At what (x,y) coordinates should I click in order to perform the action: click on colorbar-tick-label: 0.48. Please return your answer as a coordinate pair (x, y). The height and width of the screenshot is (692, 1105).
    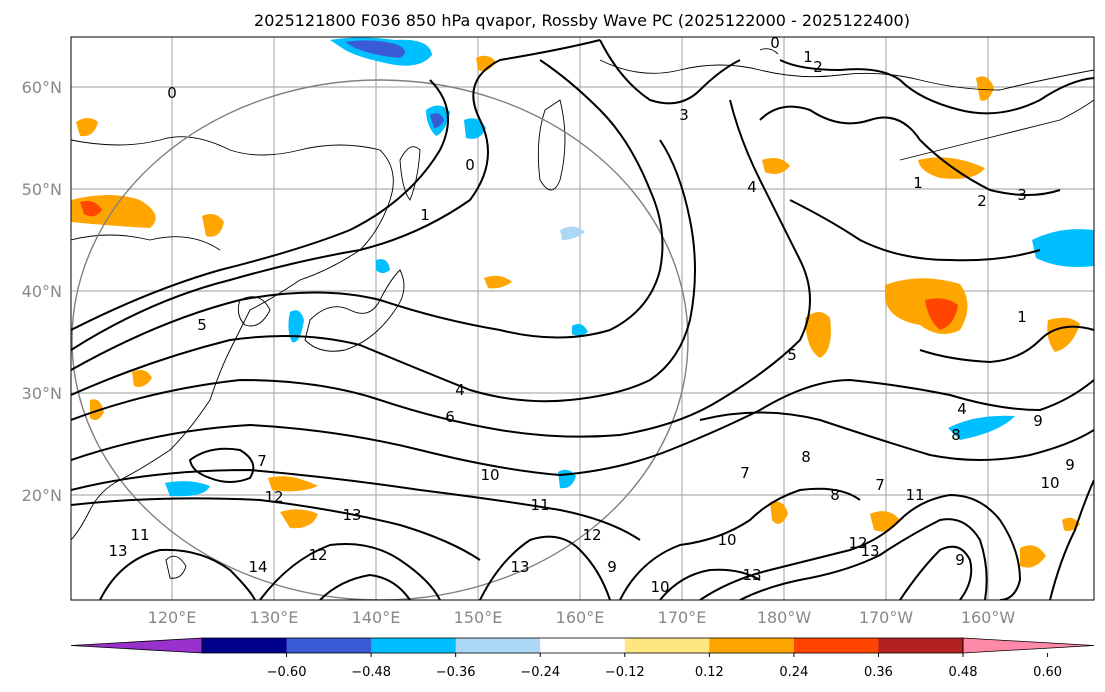
    Looking at the image, I should click on (963, 672).